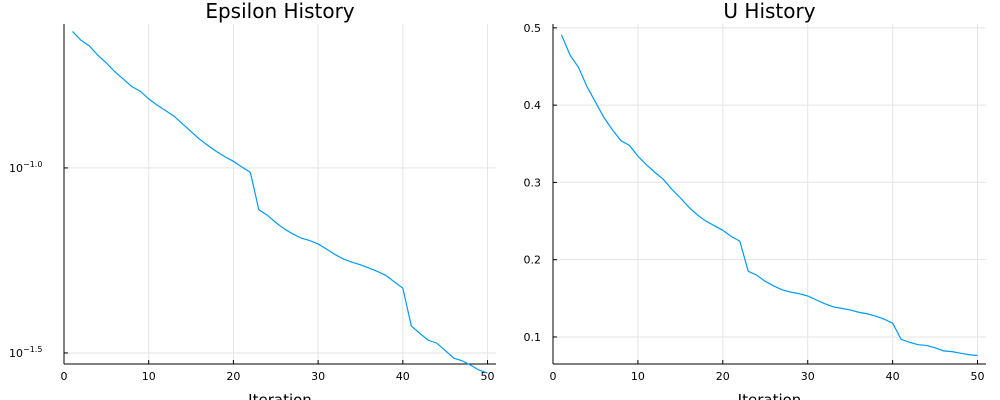  I want to click on chart-title: Epsilon History, so click(279, 11).